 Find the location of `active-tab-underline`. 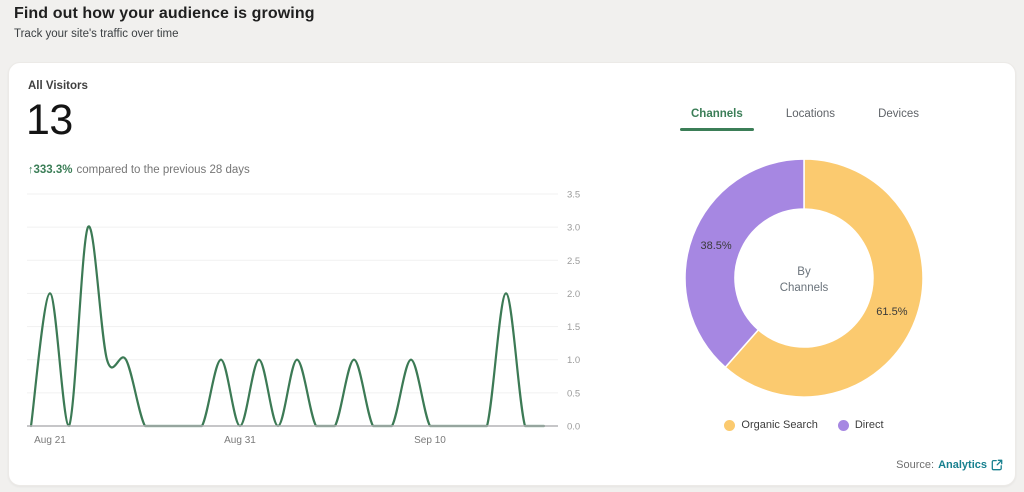

active-tab-underline is located at coordinates (717, 129).